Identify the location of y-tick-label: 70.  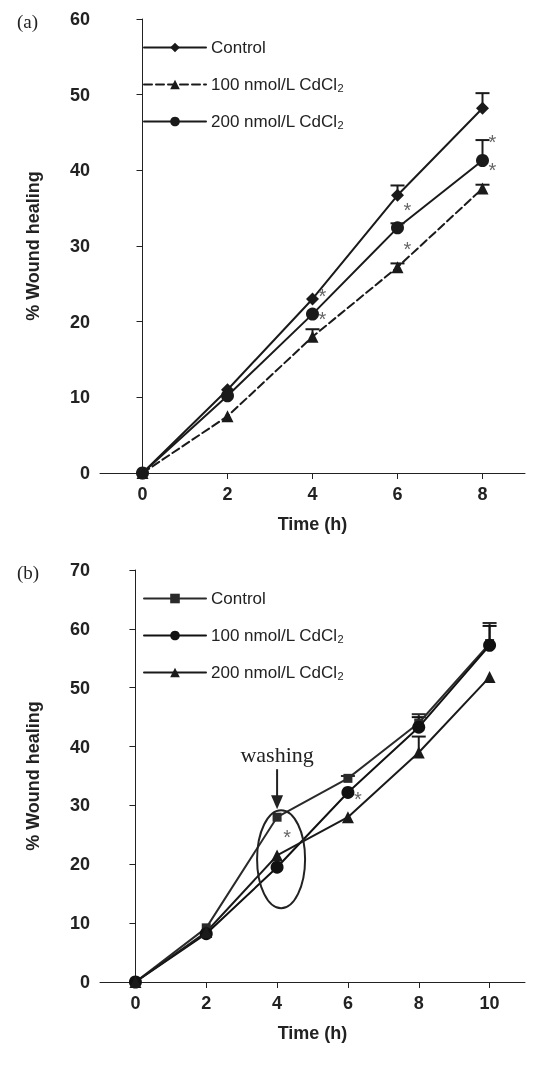
(79, 570).